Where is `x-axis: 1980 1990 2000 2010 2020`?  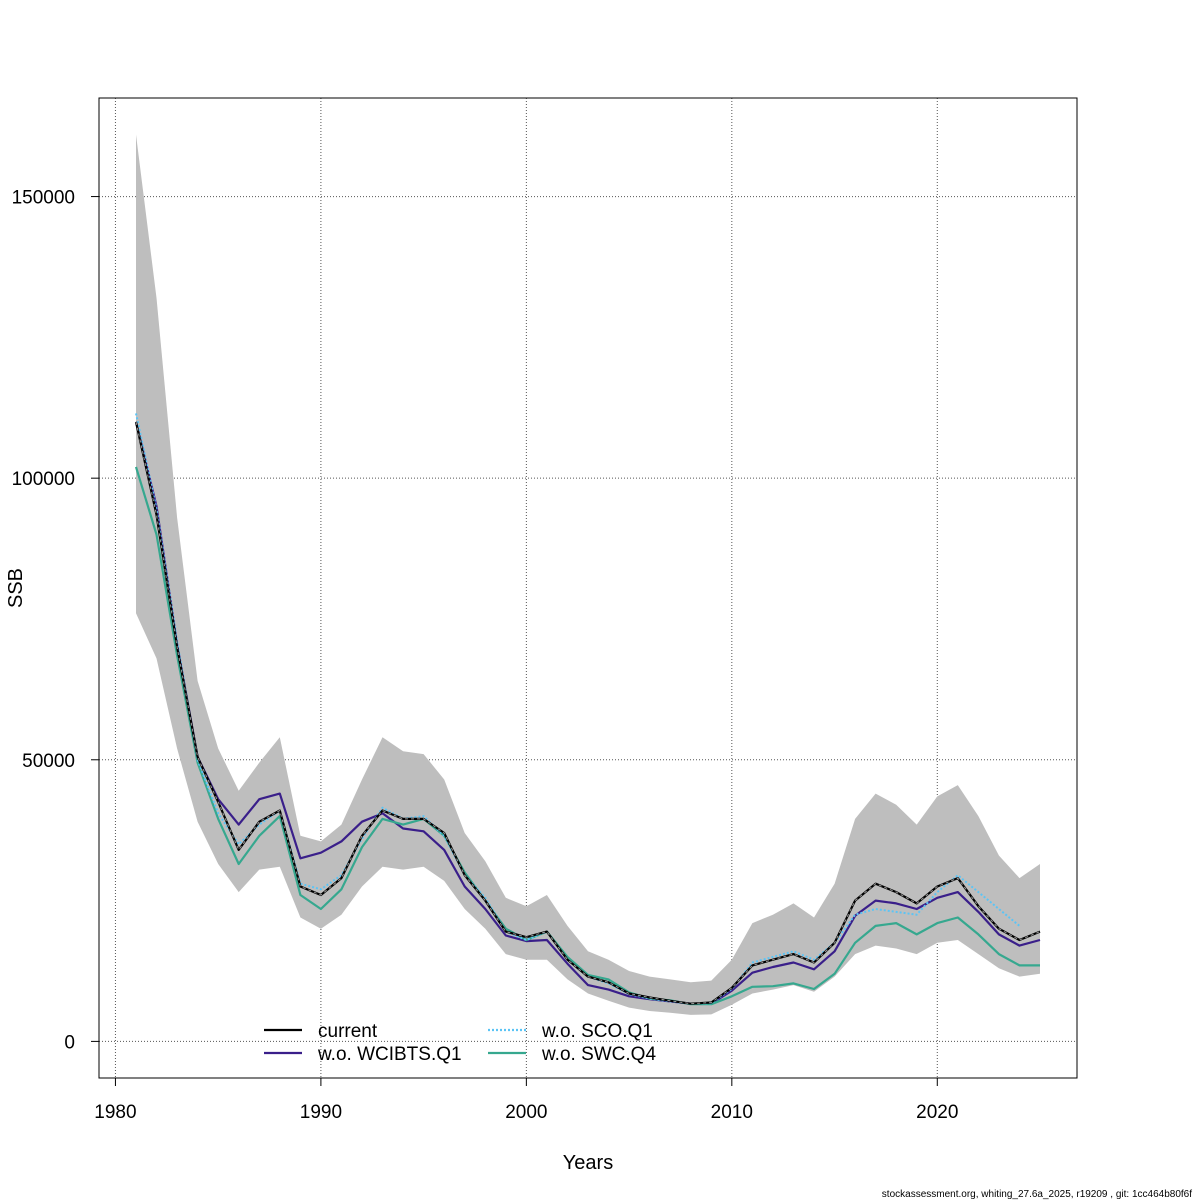 x-axis: 1980 1990 2000 2010 2020 is located at coordinates (526, 1100).